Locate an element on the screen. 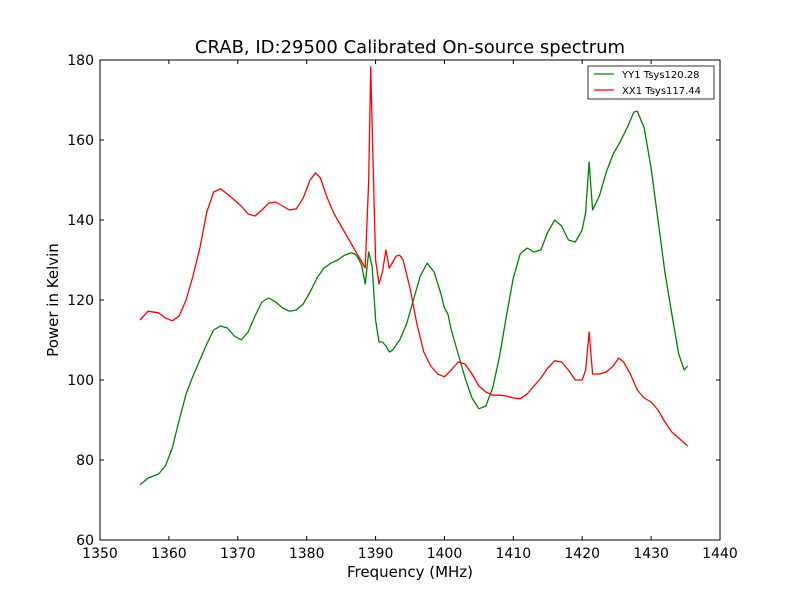 Image resolution: width=800 pixels, height=604 pixels. legend-box is located at coordinates (651, 82).